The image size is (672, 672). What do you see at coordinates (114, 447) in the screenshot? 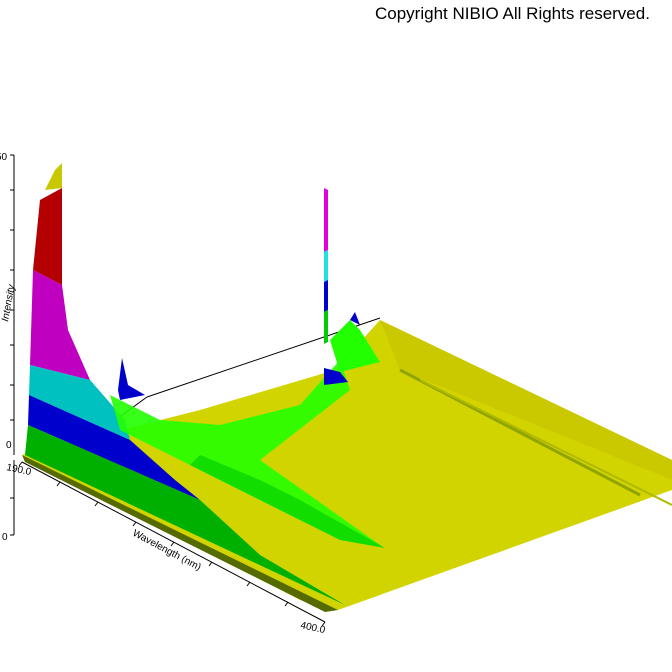
I see `band-blue` at bounding box center [114, 447].